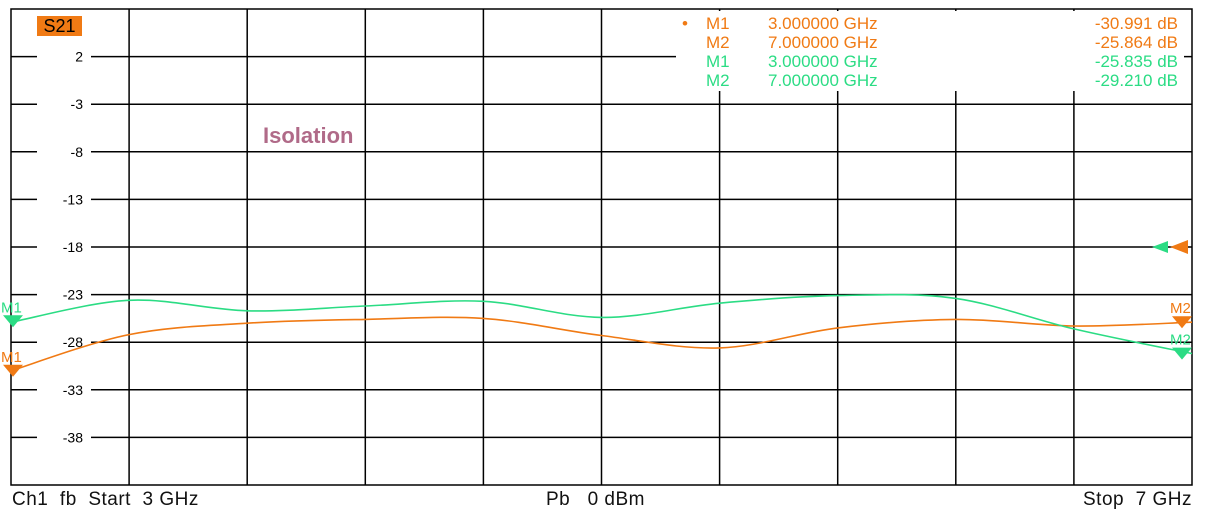  I want to click on y-tick-label: -18, so click(73, 247).